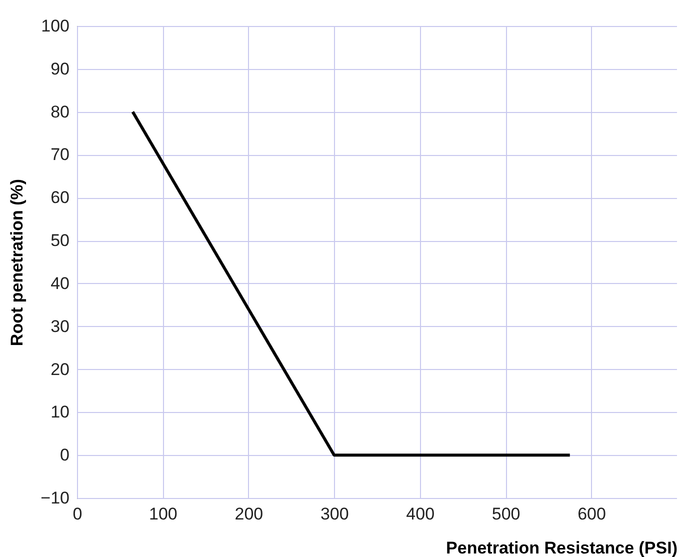  Describe the element at coordinates (60, 283) in the screenshot. I see `y-tick-label: 40` at that location.